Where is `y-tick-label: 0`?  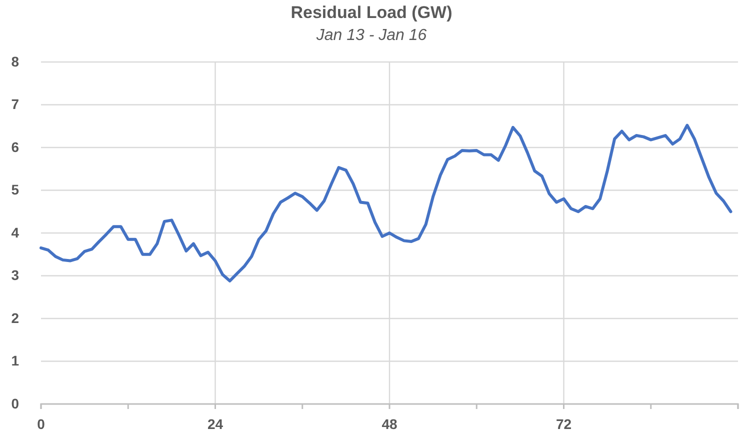
y-tick-label: 0 is located at coordinates (15, 403).